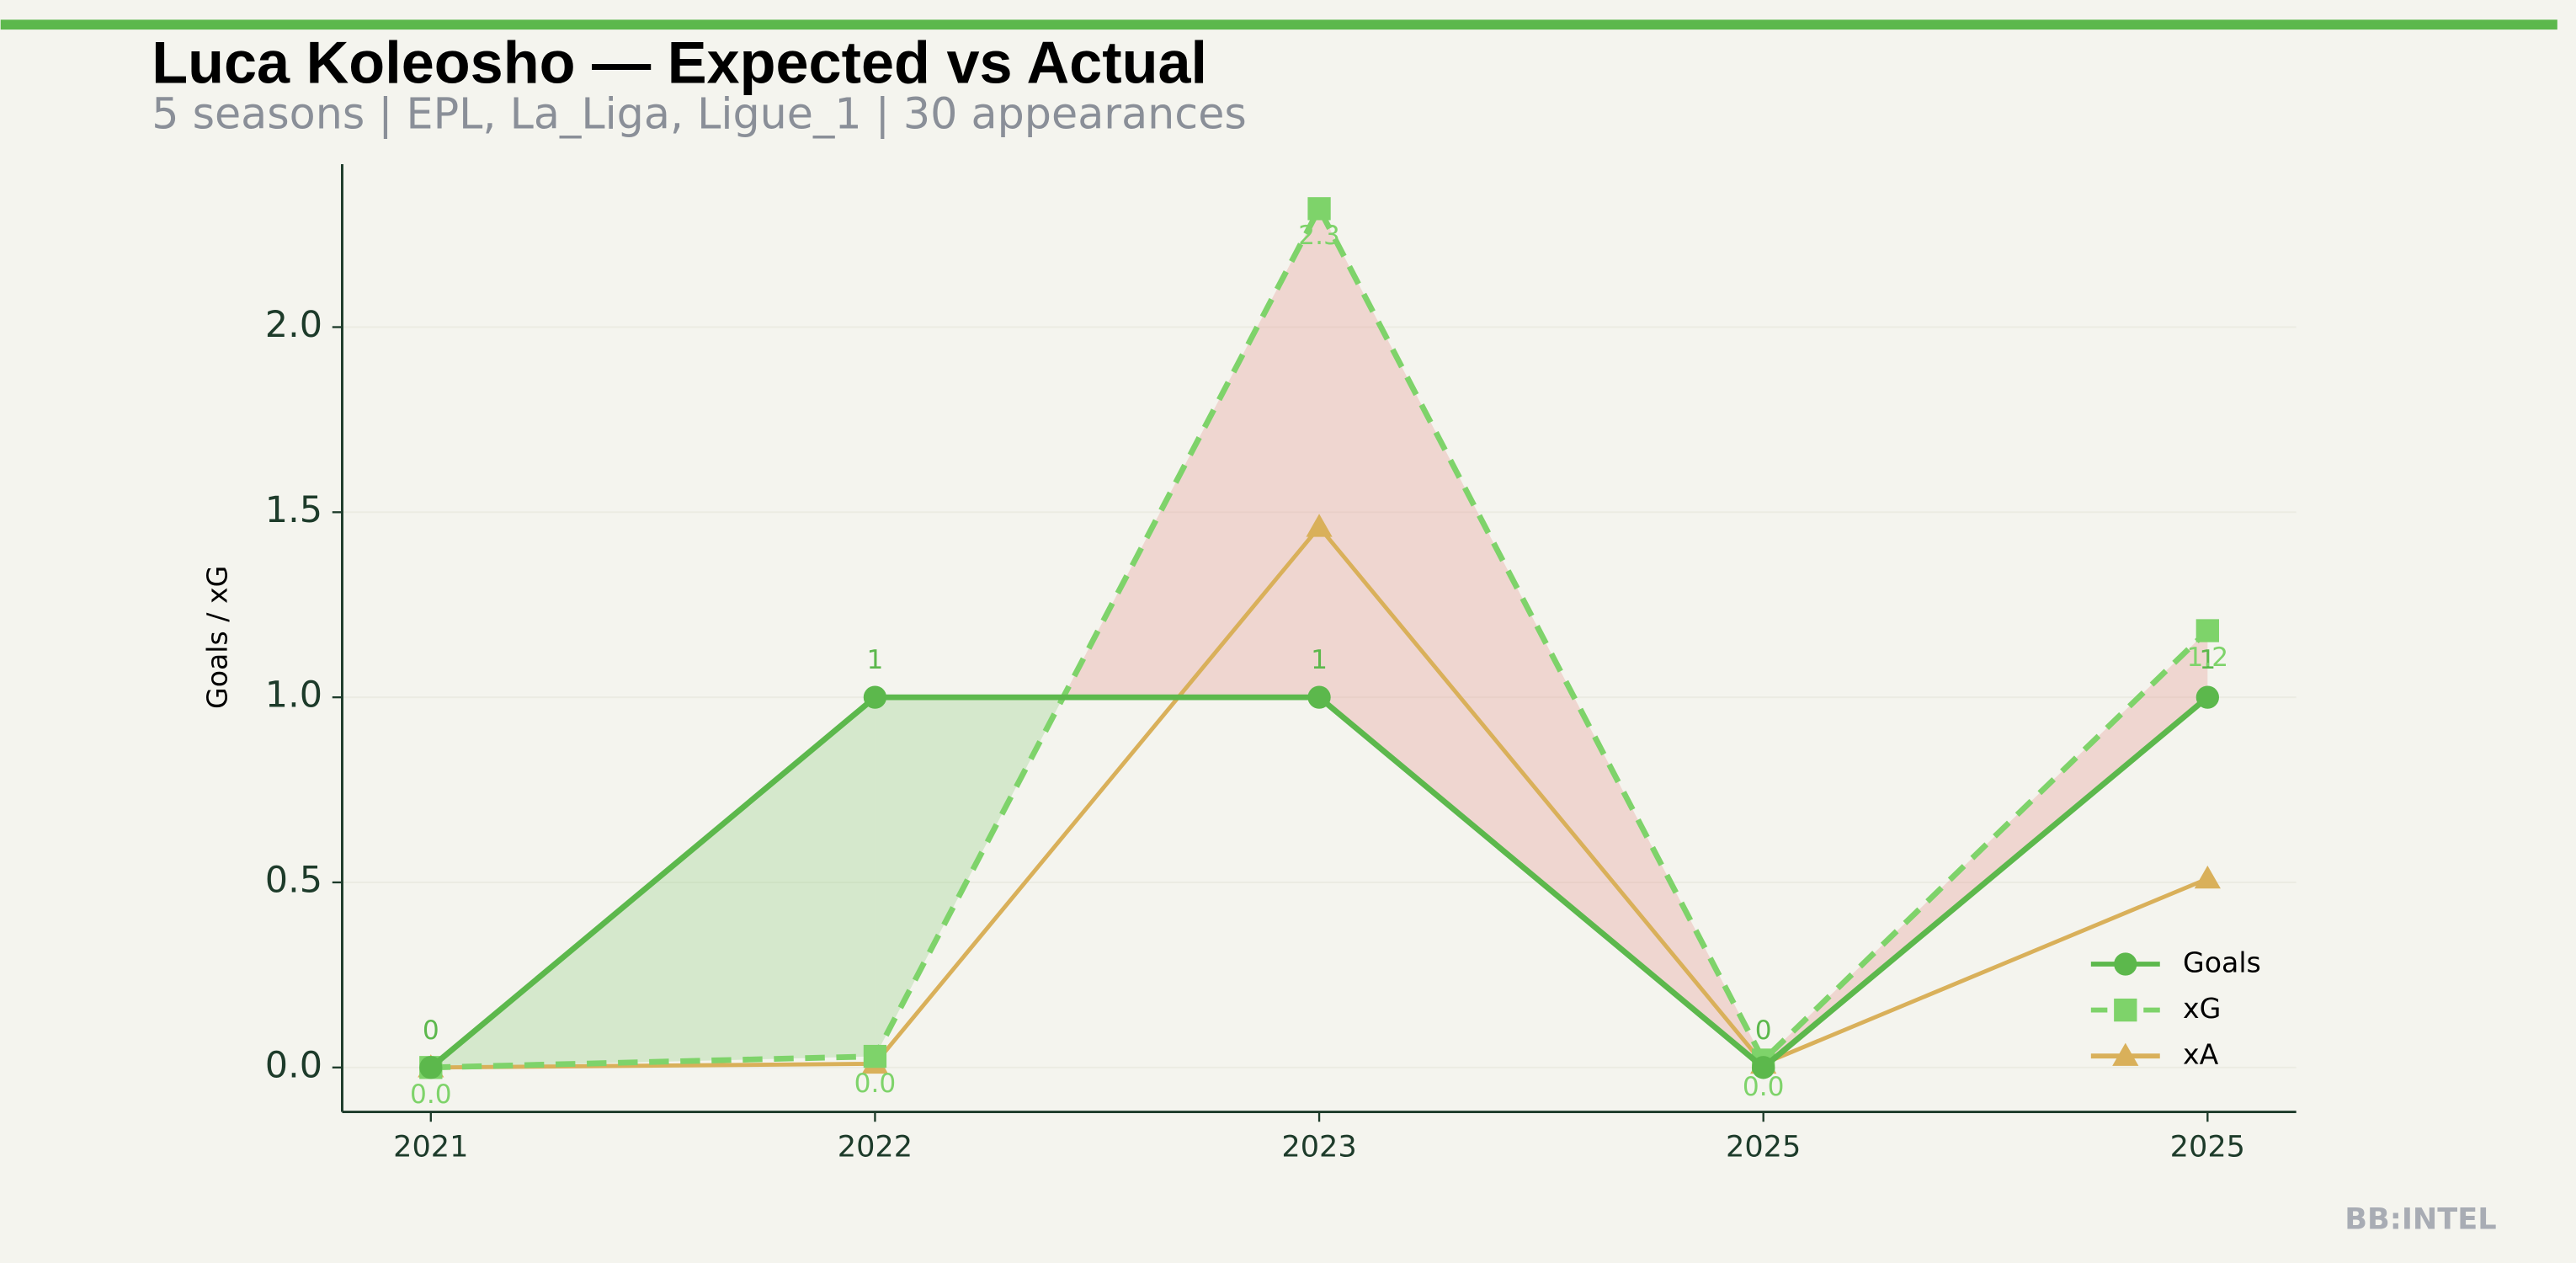  What do you see at coordinates (1319, 236) in the screenshot?
I see `data-label: 2.3` at bounding box center [1319, 236].